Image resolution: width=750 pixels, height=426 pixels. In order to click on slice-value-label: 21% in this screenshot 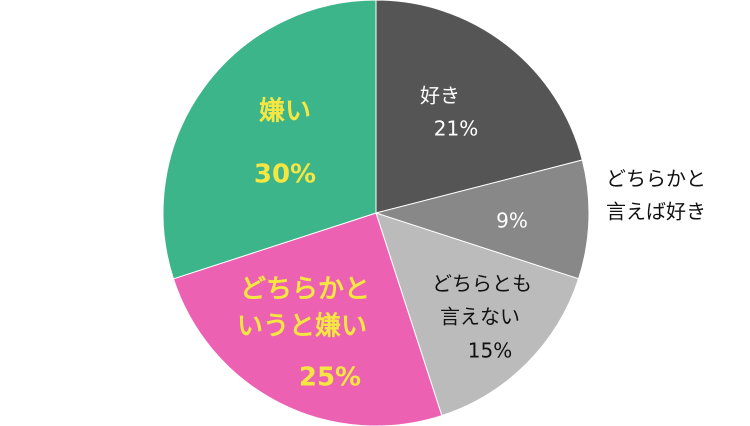, I will do `click(456, 129)`.